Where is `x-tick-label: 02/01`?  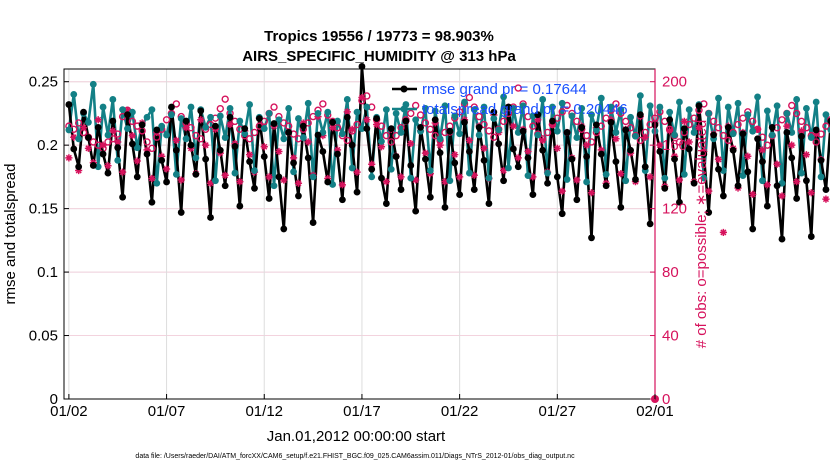
x-tick-label: 02/01 is located at coordinates (655, 411).